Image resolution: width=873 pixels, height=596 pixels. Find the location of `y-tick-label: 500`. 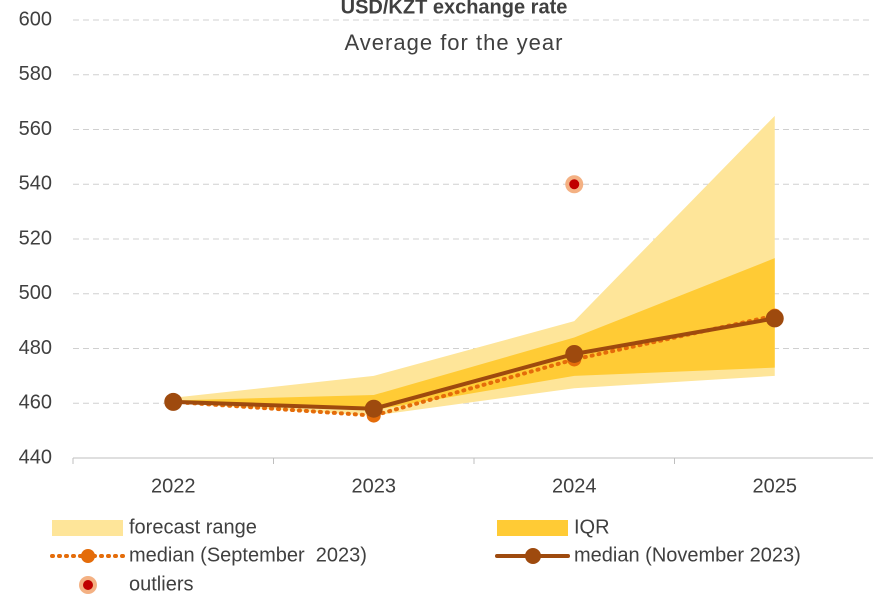

y-tick-label: 500 is located at coordinates (35, 293).